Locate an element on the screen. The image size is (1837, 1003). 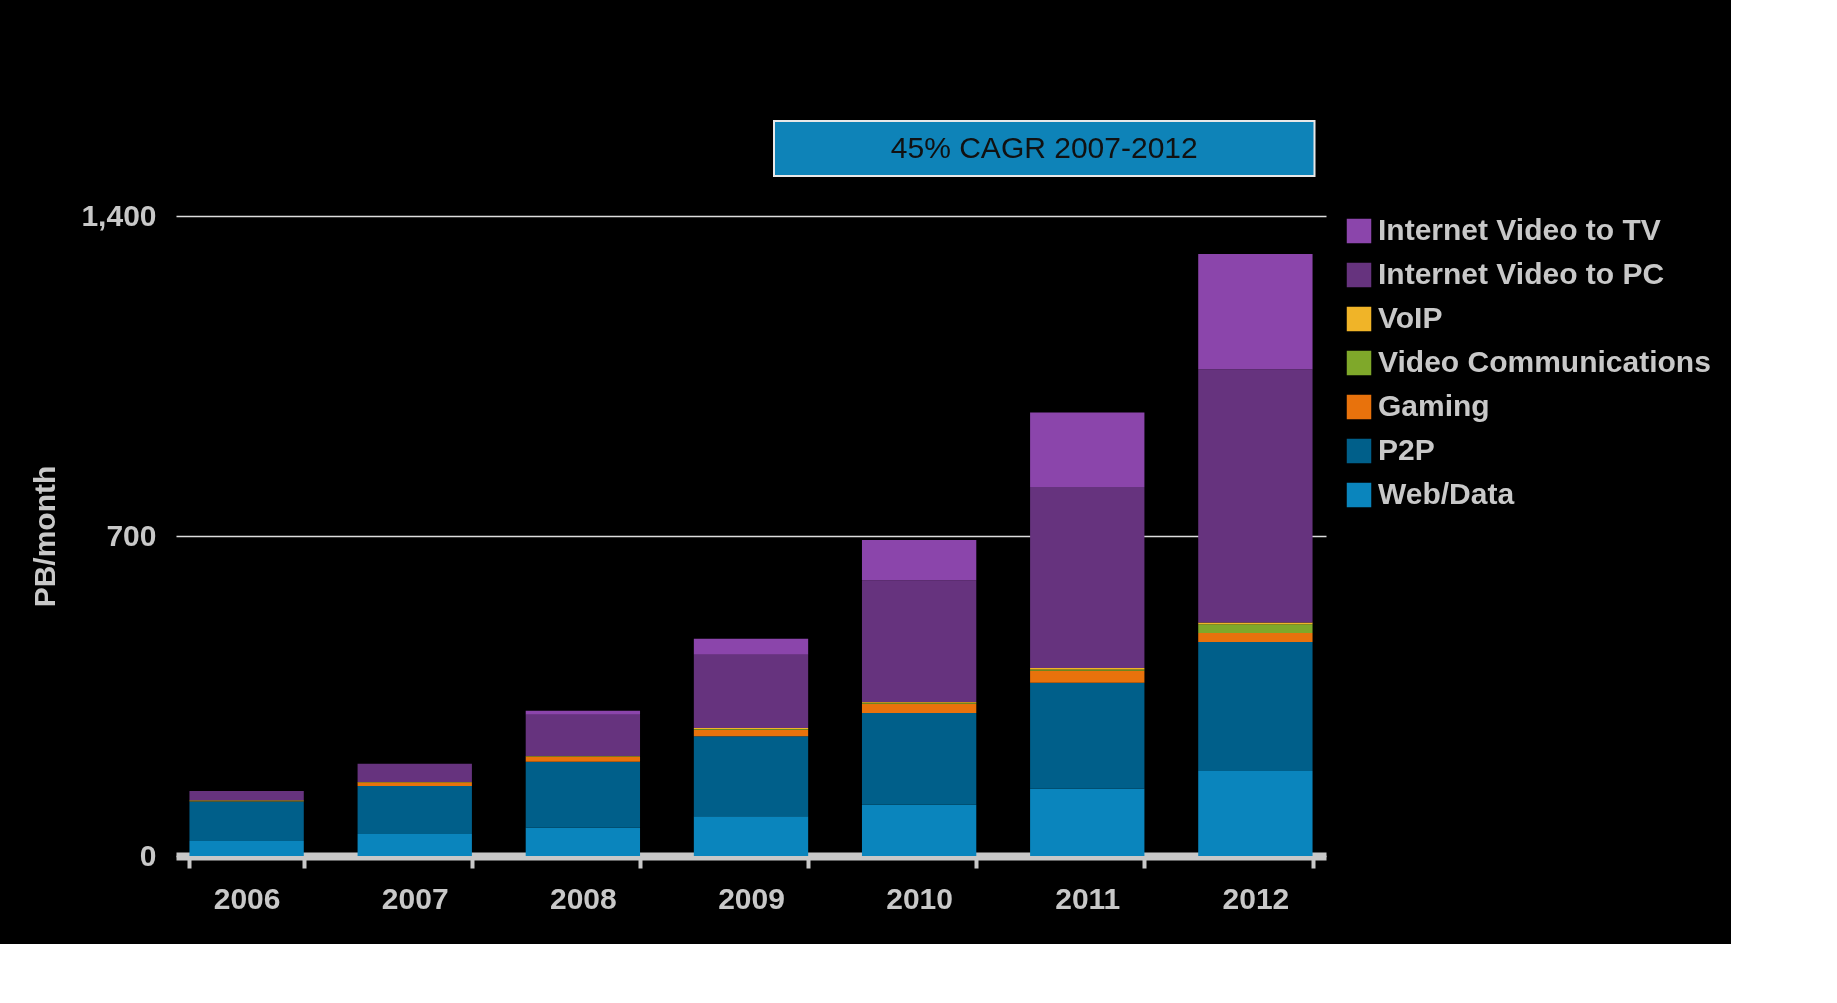
legend-label: Video Communications is located at coordinates (1544, 361).